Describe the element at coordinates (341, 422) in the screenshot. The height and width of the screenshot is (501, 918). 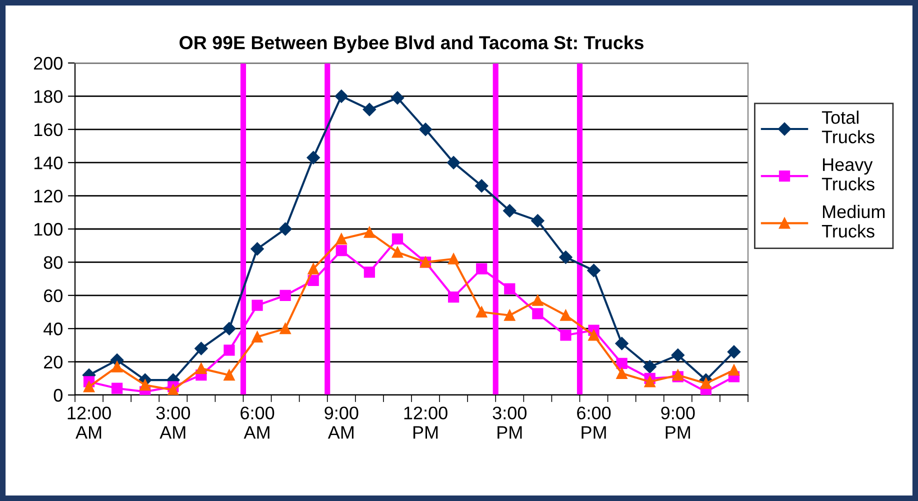
I see `x-tick-label: 9:00 AM` at that location.